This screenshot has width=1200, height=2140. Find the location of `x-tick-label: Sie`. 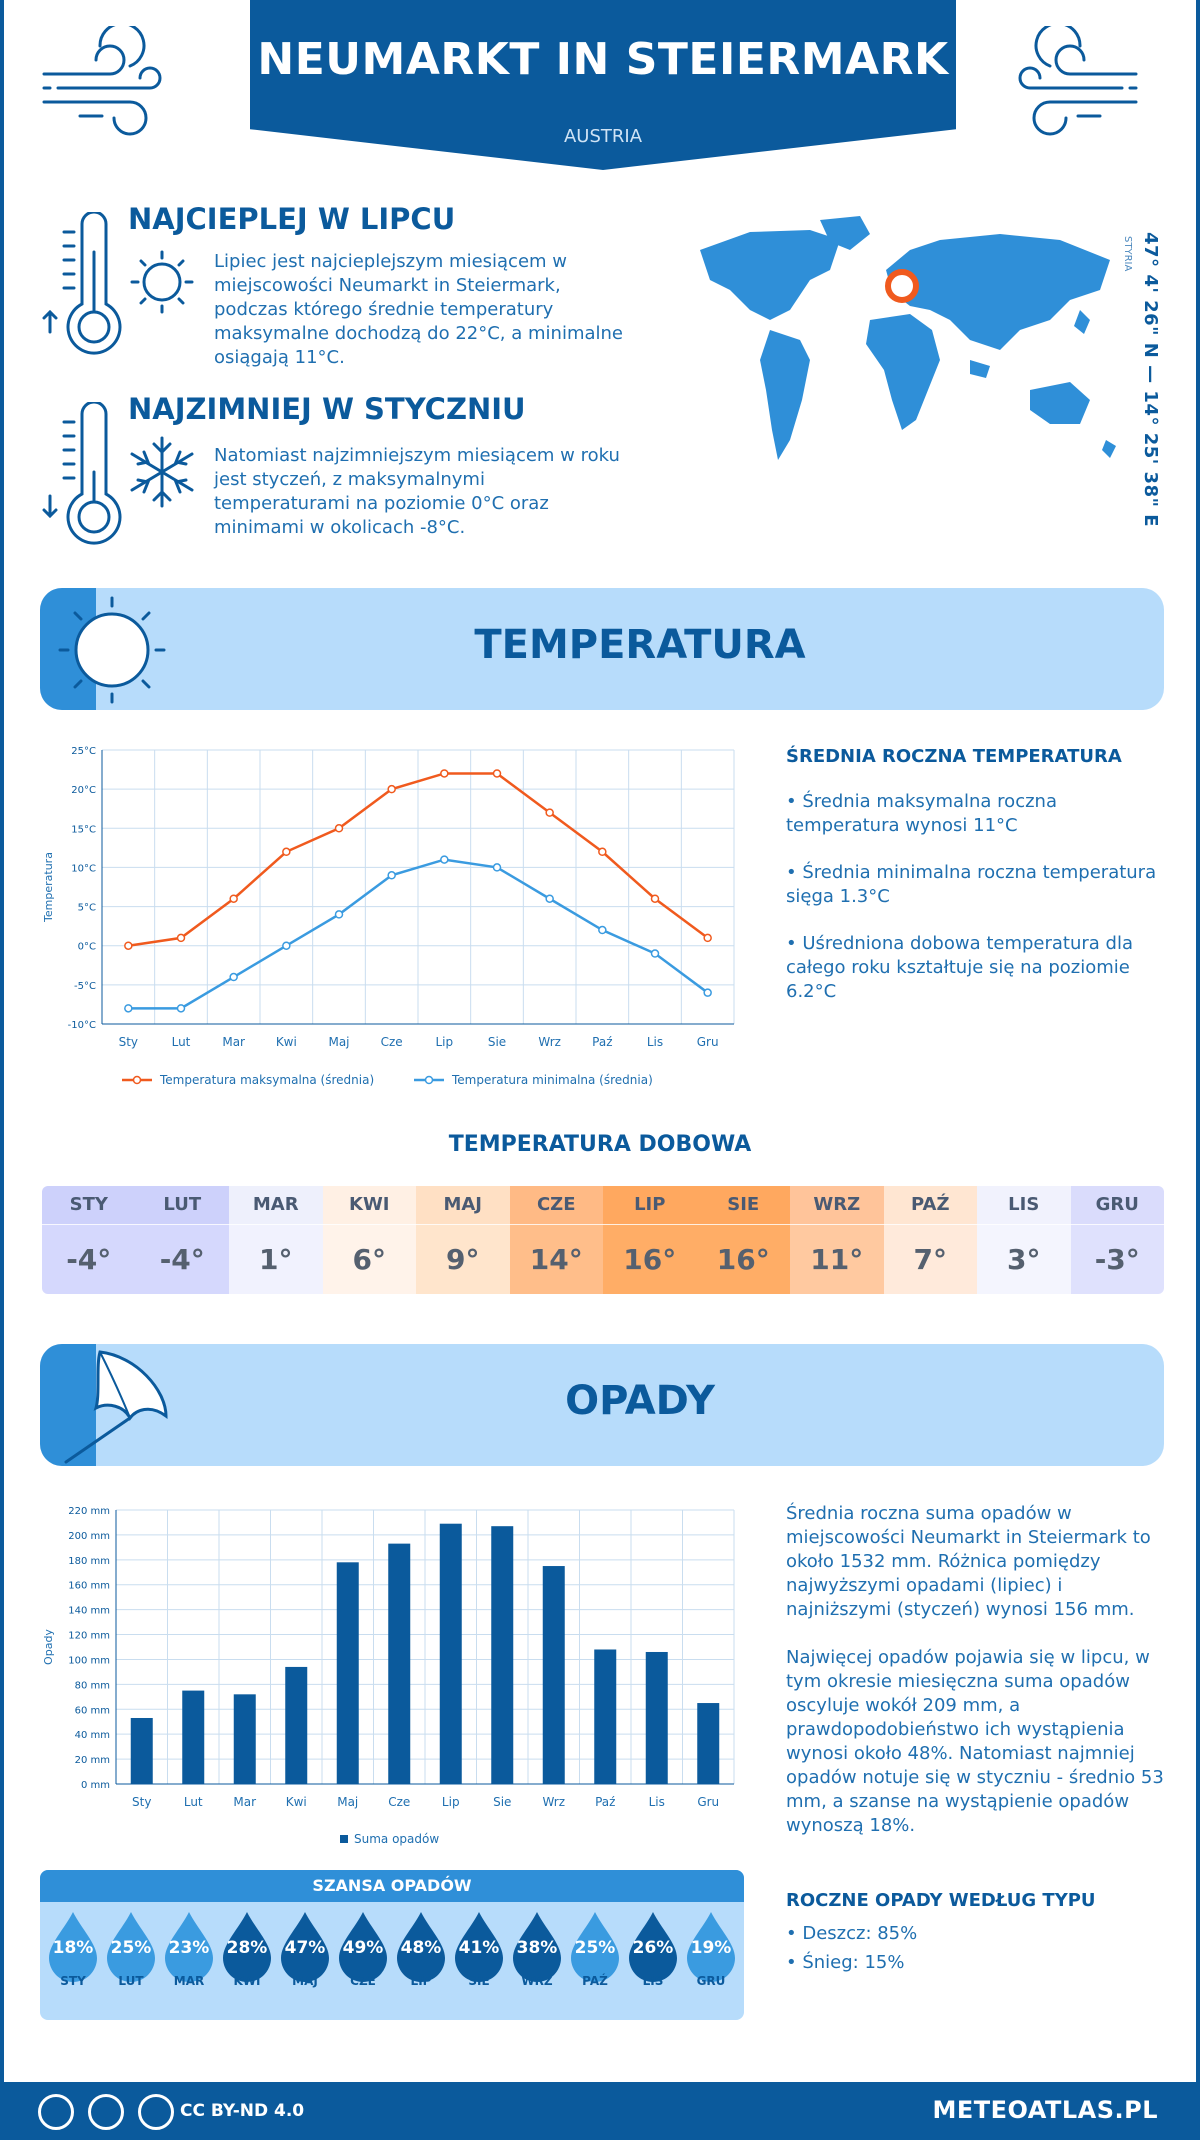

x-tick-label: Sie is located at coordinates (497, 1042).